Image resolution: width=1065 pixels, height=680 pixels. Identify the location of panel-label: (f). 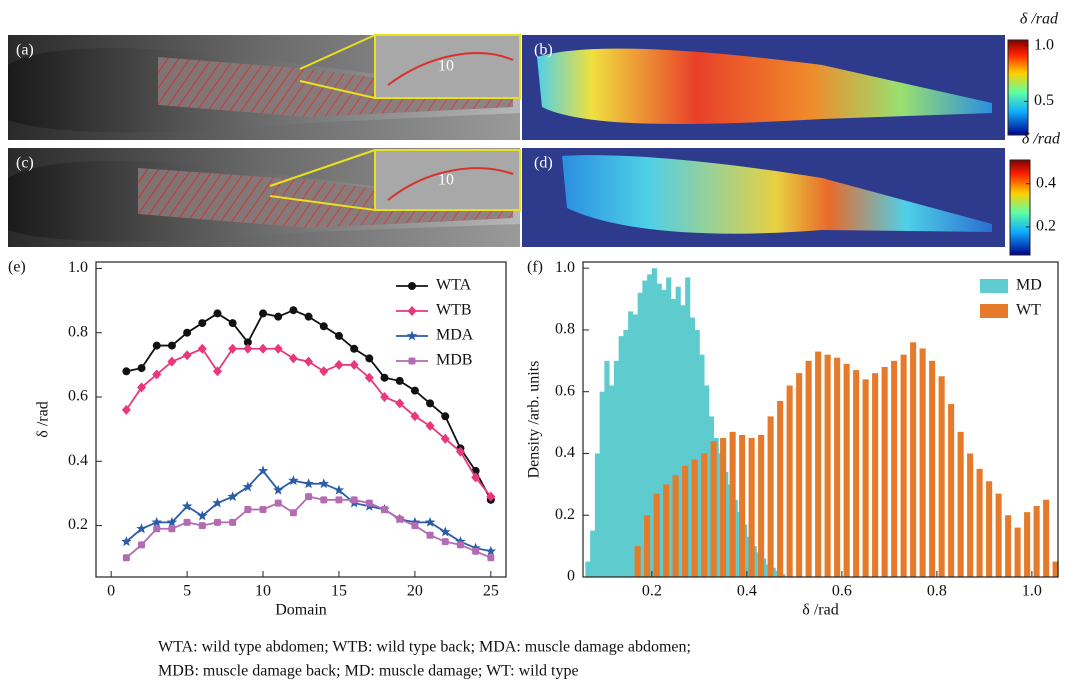
(535, 267).